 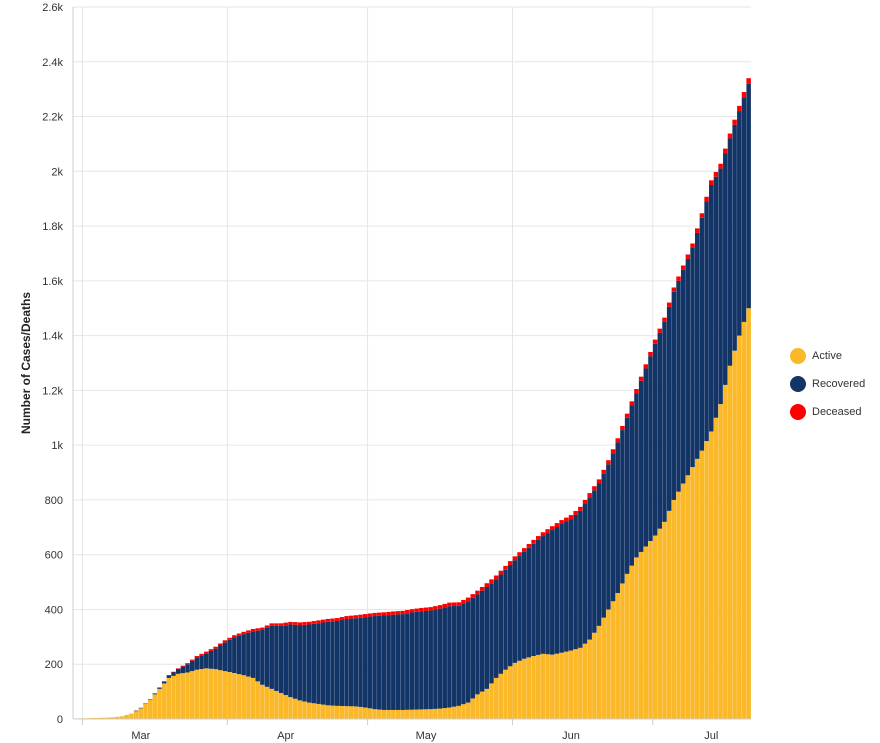 What do you see at coordinates (827, 356) in the screenshot?
I see `legend-item-active: Active` at bounding box center [827, 356].